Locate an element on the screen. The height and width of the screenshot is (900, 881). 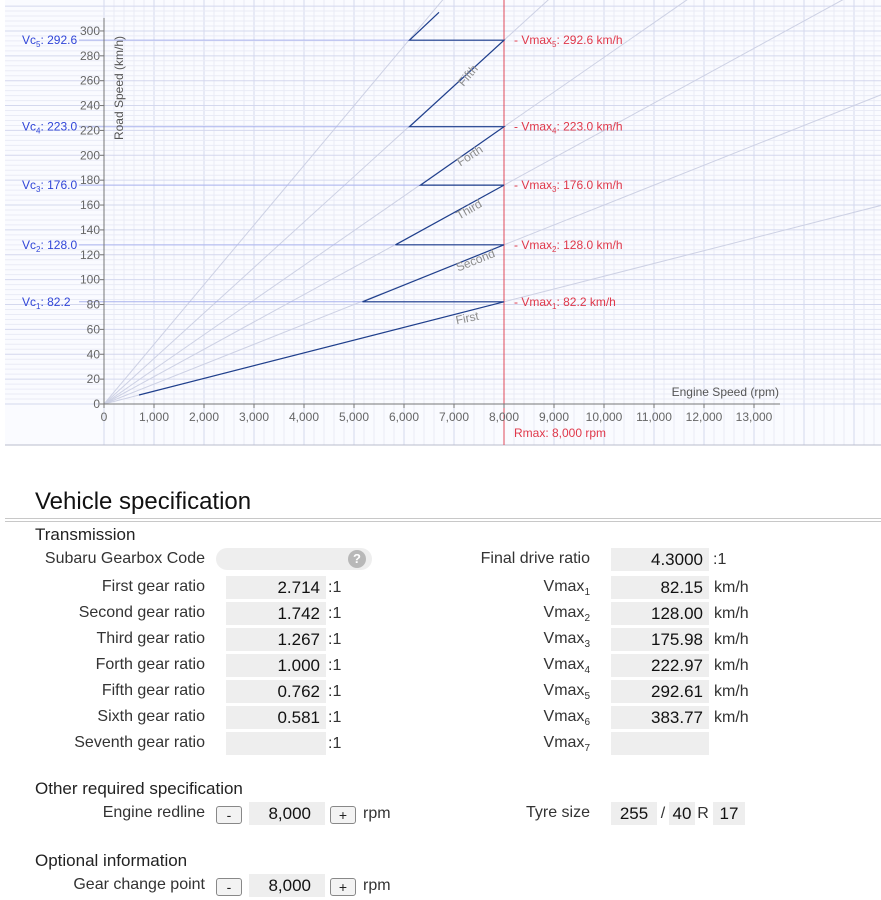
vmax-label-subscript: 3 is located at coordinates (587, 645).